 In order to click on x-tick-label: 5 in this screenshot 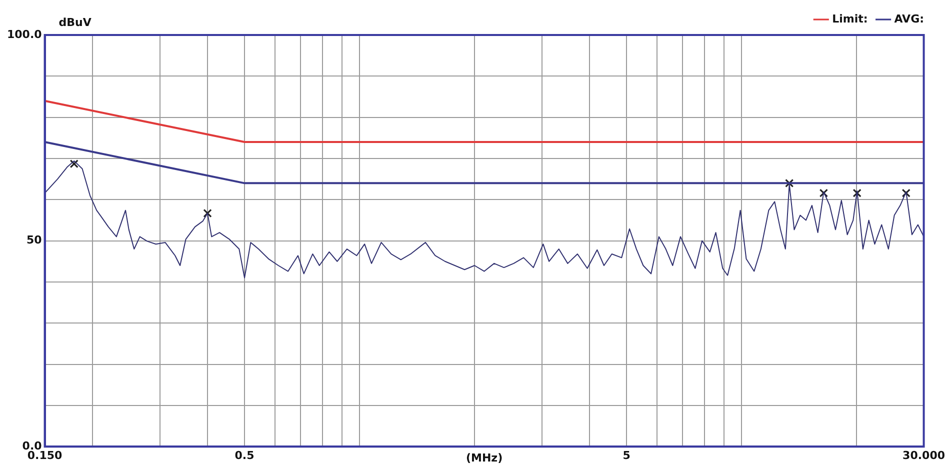, I will do `click(626, 455)`.